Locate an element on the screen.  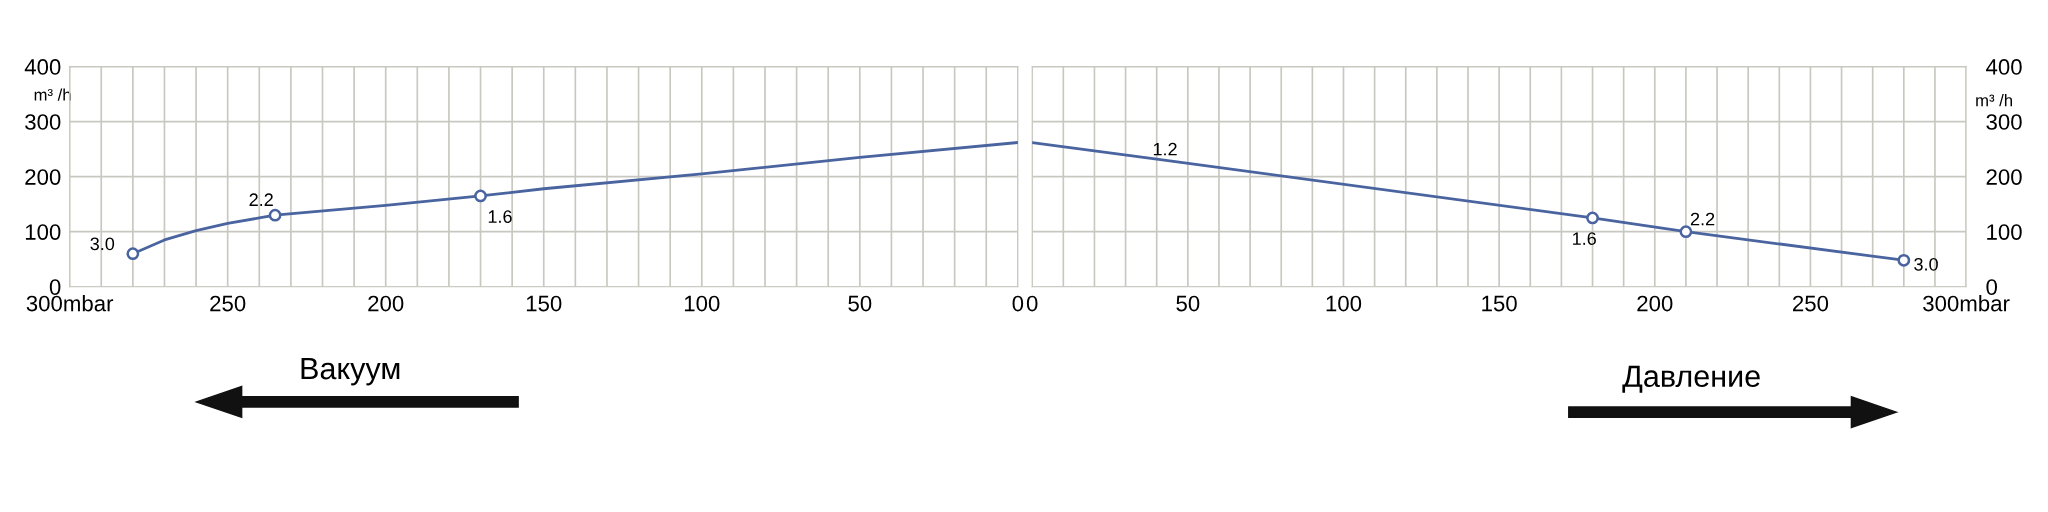
text: Давление is located at coordinates (1691, 379).